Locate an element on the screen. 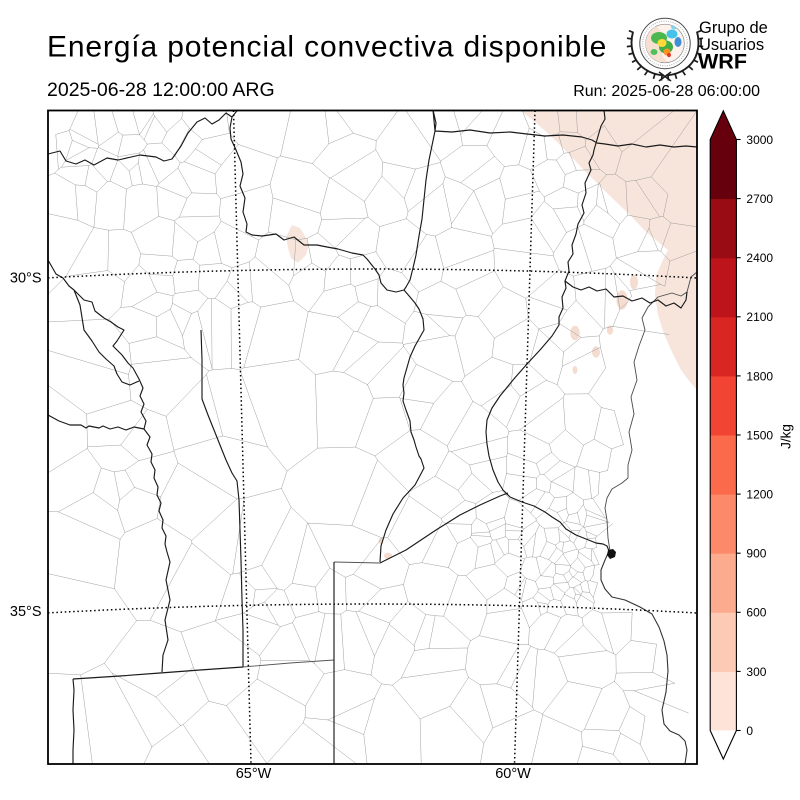 The image size is (800, 800). svg-text: 2100 is located at coordinates (759, 317).